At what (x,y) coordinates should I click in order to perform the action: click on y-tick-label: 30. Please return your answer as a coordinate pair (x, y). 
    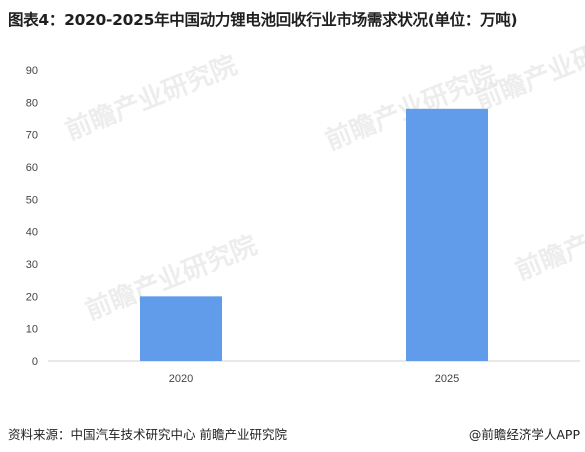
    Looking at the image, I should click on (32, 265).